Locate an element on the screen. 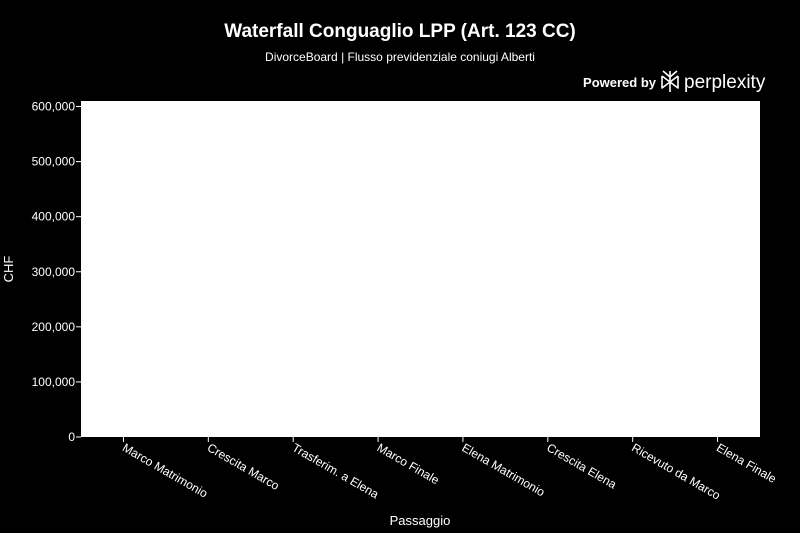  y-tick-label: 600,000 is located at coordinates (54, 107).